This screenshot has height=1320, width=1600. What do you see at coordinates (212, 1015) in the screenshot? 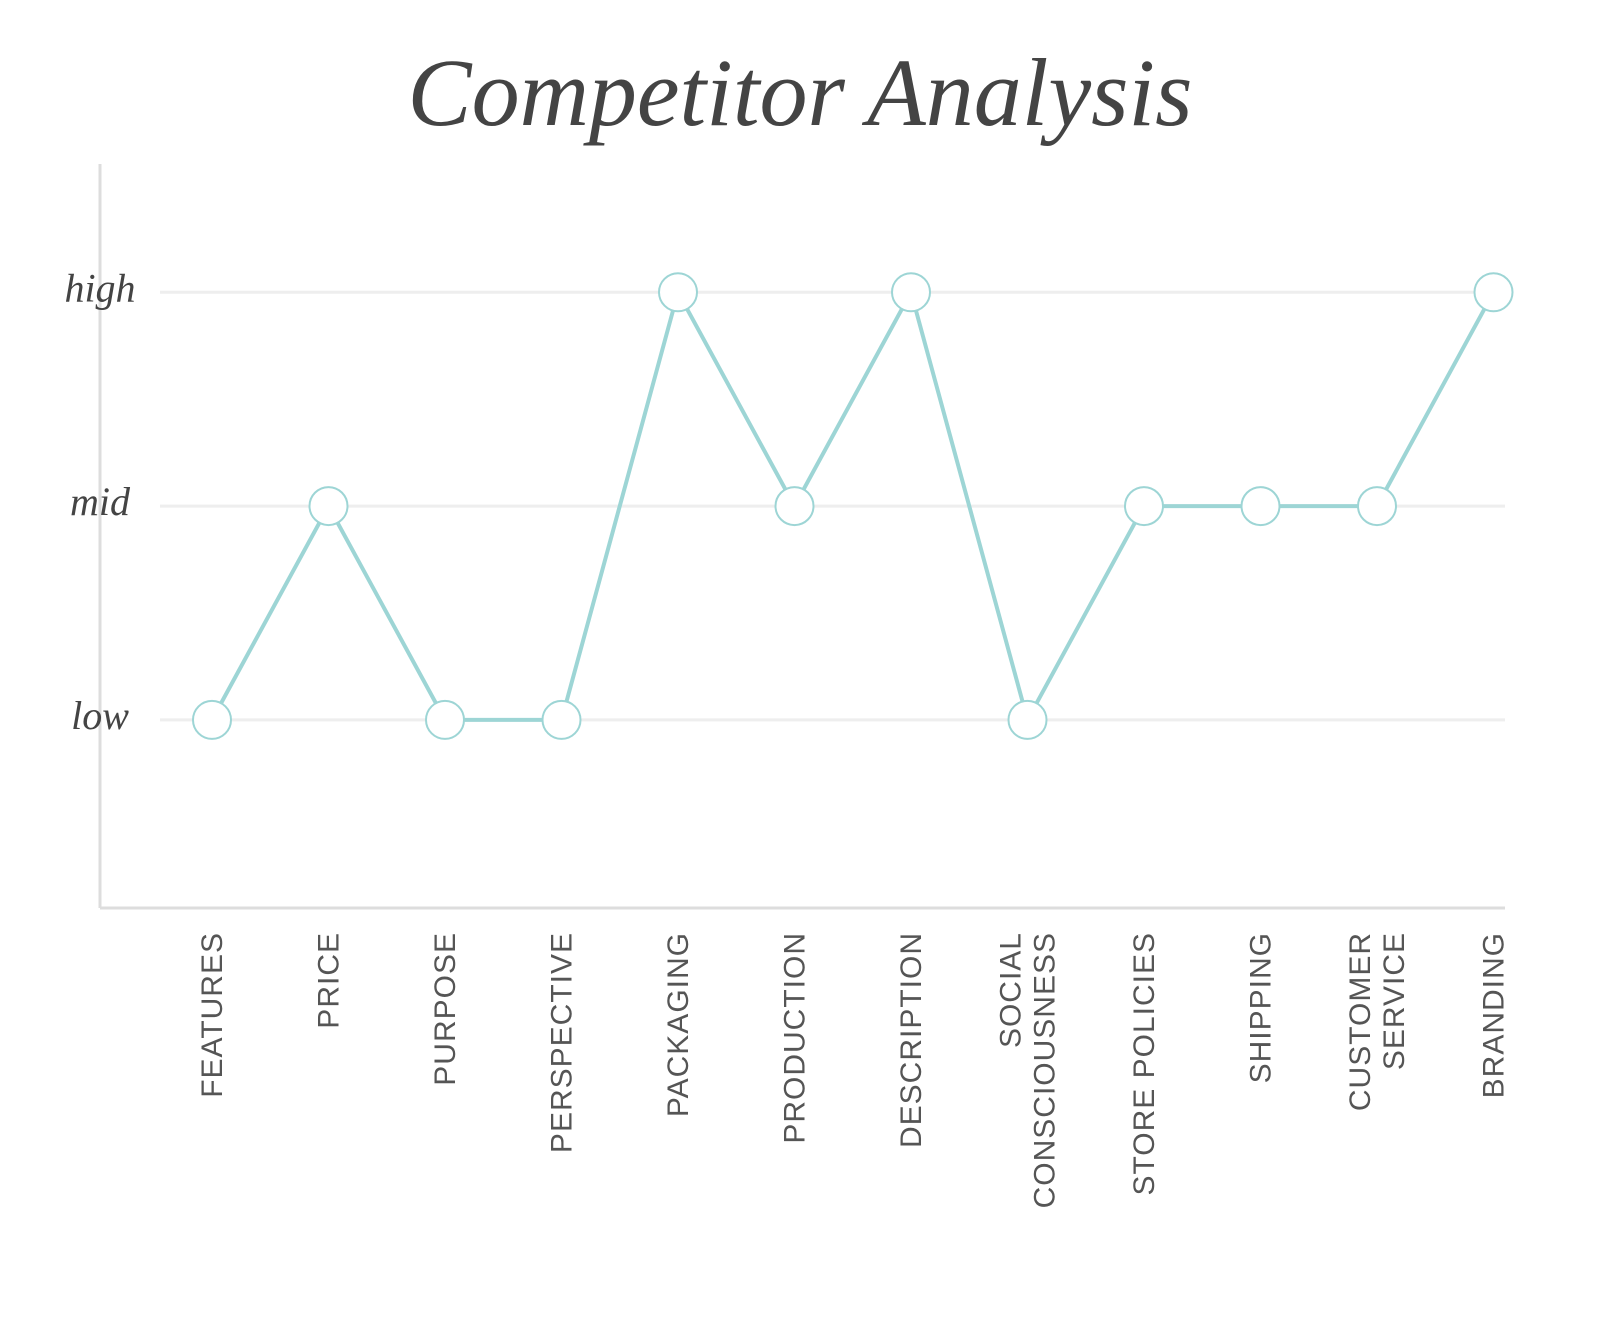
I see `x-tick-label: FEATURES` at bounding box center [212, 1015].